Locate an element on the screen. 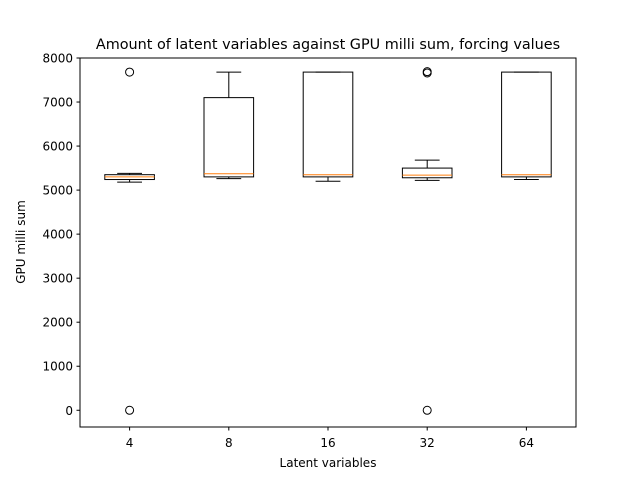 The width and height of the screenshot is (640, 484). x-tick-label: 64 is located at coordinates (526, 443).